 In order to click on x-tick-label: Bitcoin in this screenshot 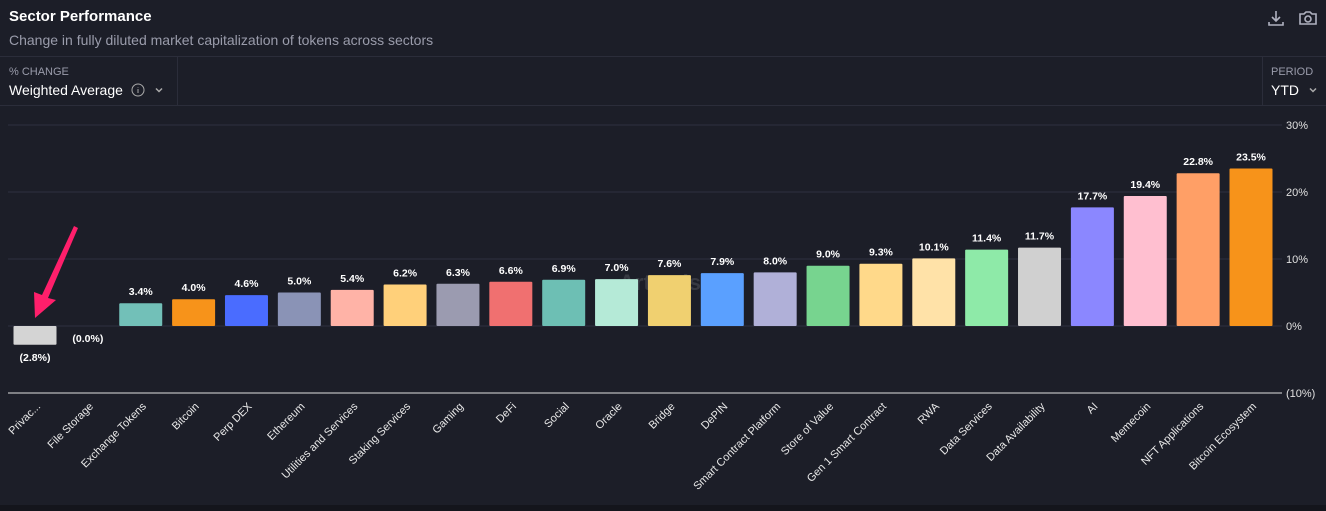, I will do `click(186, 417)`.